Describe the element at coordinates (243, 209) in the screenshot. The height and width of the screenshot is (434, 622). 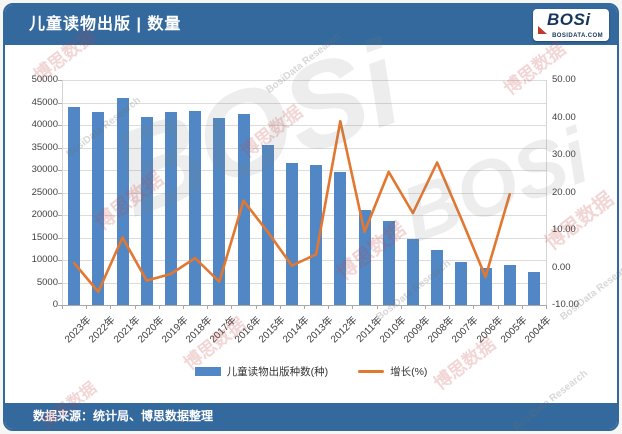
I see `bar-2016年` at that location.